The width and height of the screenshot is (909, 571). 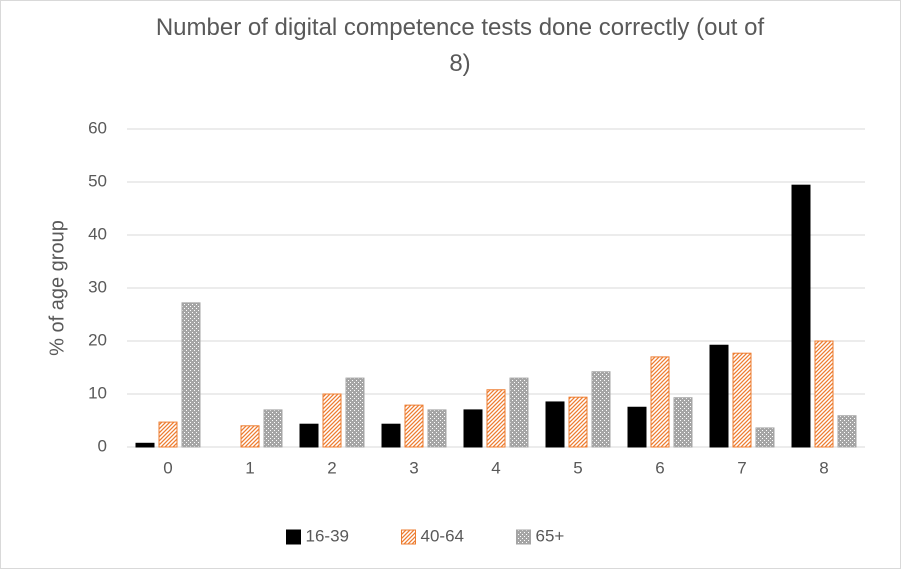 What do you see at coordinates (577, 467) in the screenshot?
I see `x-tick-label: 5` at bounding box center [577, 467].